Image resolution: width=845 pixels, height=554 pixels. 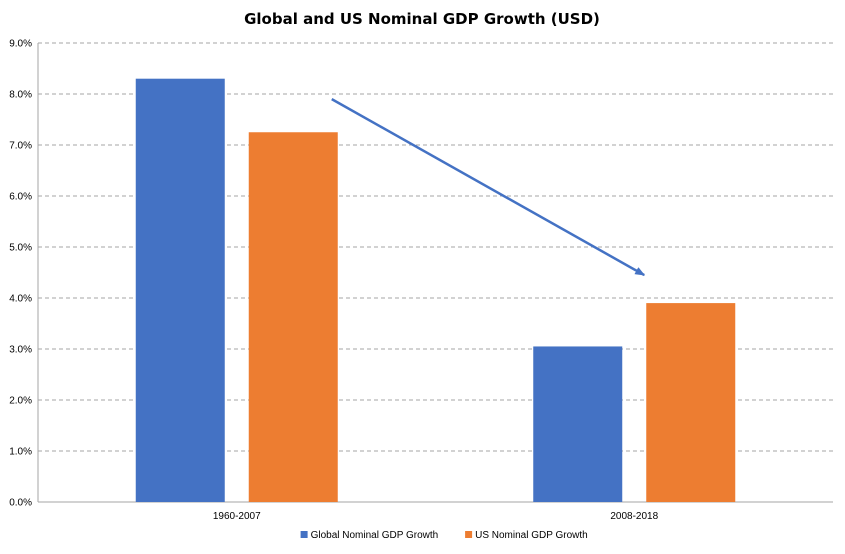 I want to click on y-tick-label: 2.0%, so click(x=20, y=401).